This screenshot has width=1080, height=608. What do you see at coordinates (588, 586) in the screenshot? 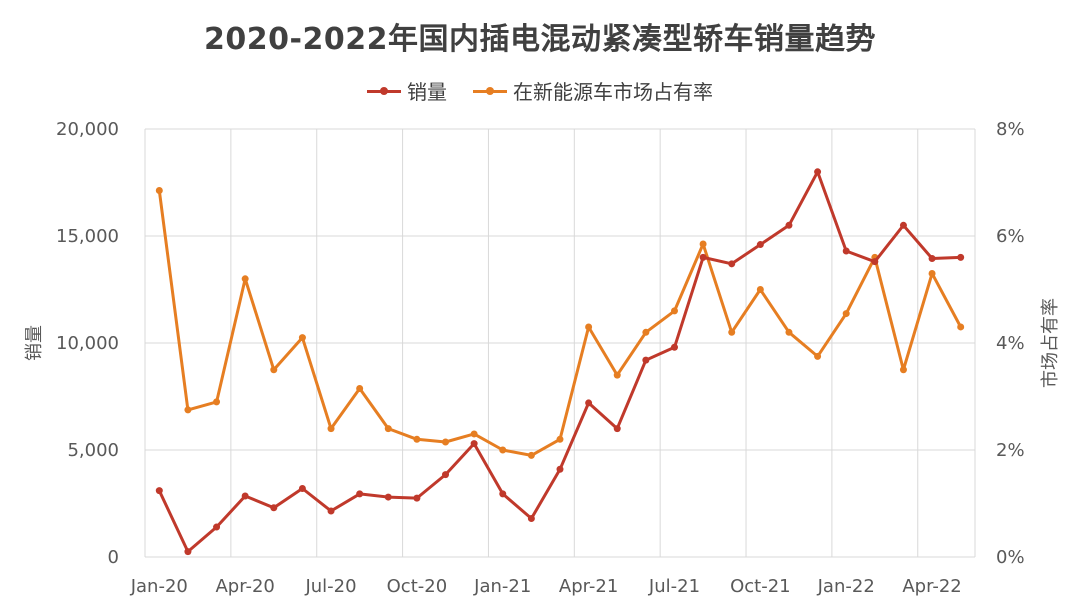
I see `x-tick-label: Apr-21` at bounding box center [588, 586].